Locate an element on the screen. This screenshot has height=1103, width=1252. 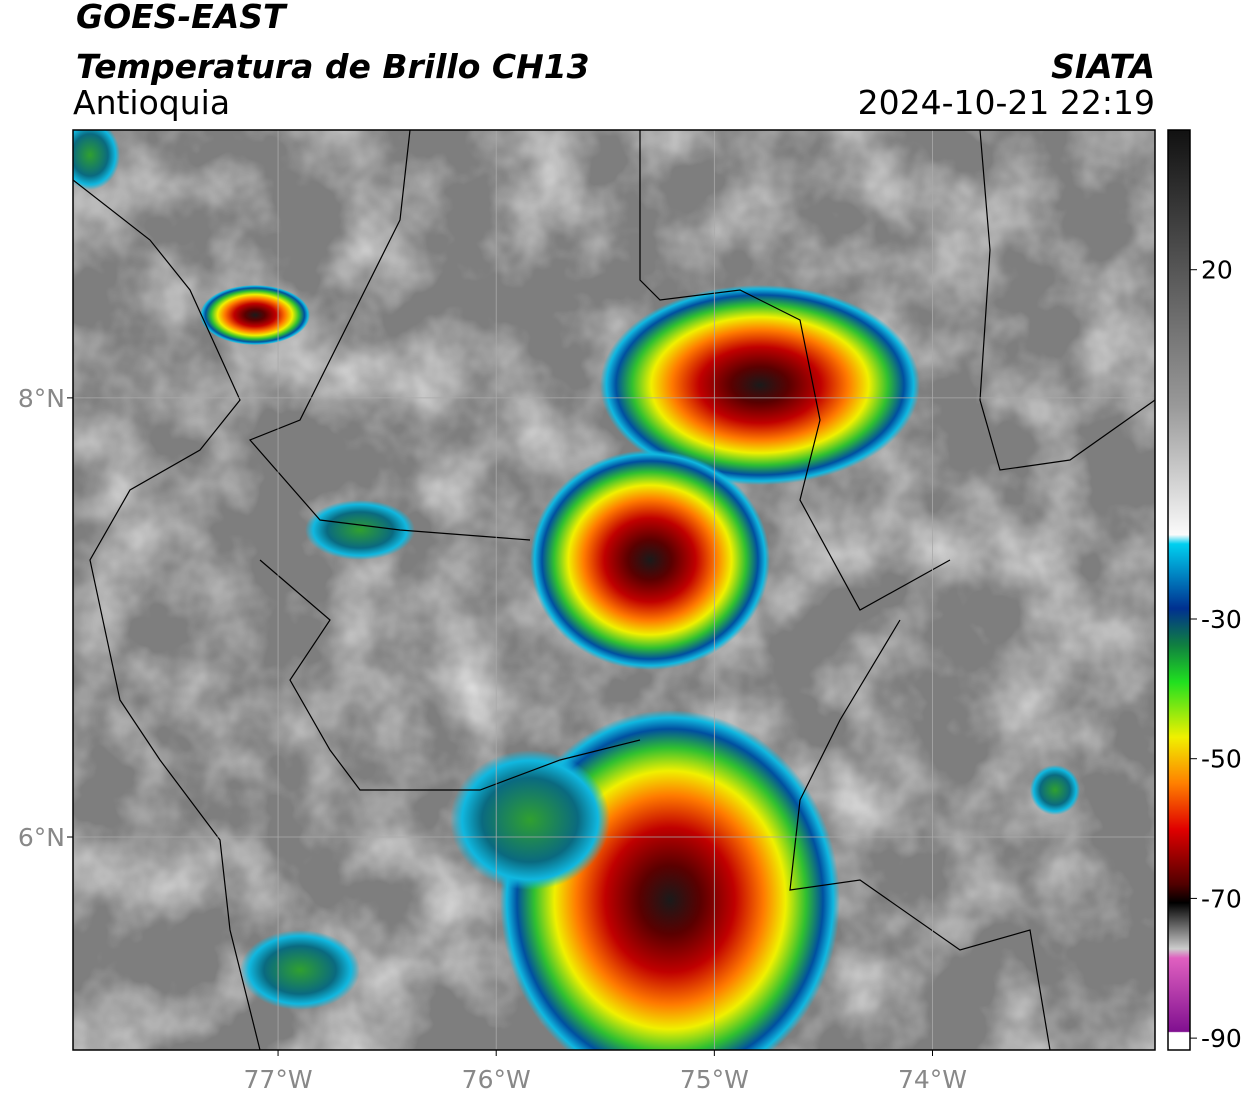
x-tick-label: 77°W is located at coordinates (278, 1079).